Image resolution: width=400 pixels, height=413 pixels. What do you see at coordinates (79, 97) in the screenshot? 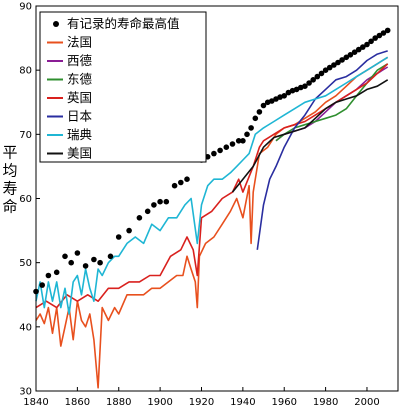
I see `legend-label-3: 英国` at bounding box center [79, 97].